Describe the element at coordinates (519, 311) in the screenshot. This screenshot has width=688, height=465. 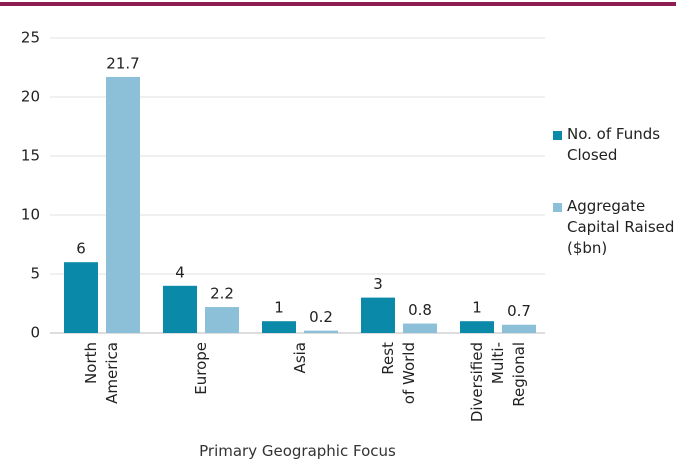
I see `value-label: 0.7` at that location.